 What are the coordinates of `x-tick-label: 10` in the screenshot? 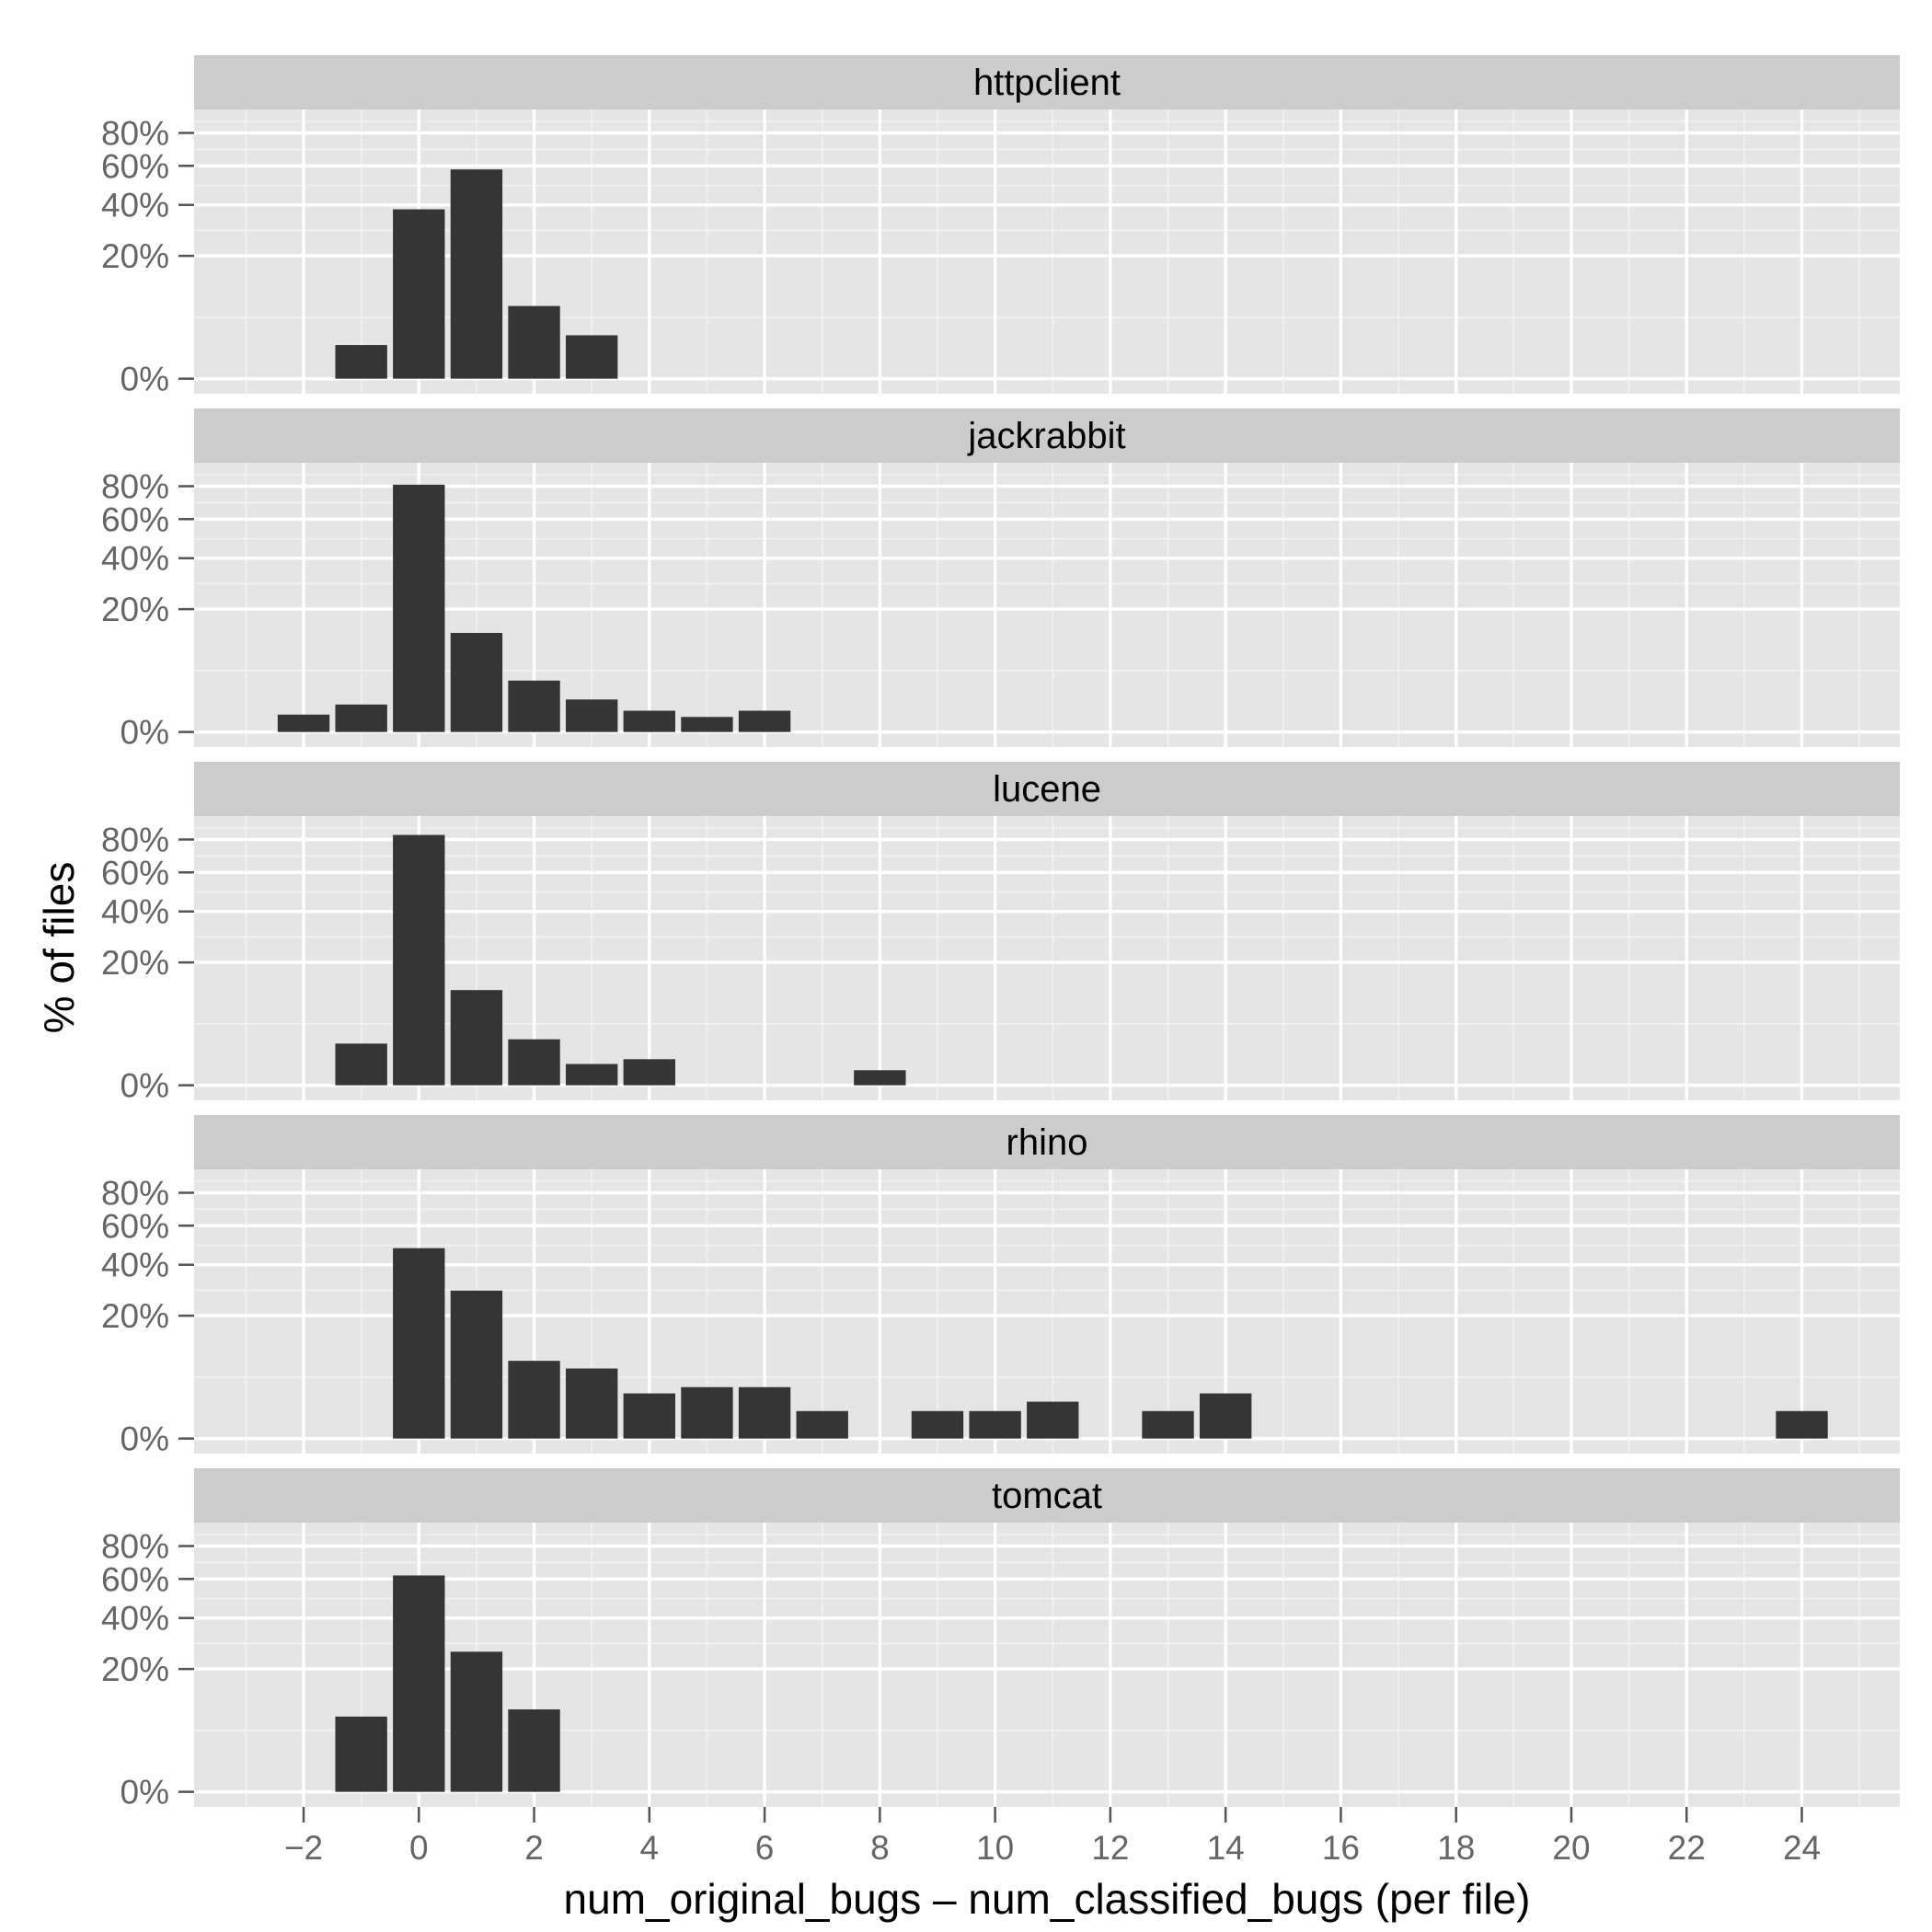 It's located at (995, 1848).